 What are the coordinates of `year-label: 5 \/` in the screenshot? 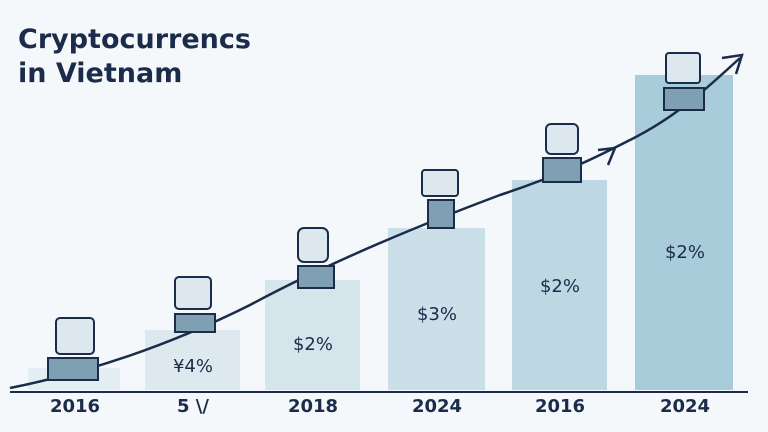 It's located at (193, 406).